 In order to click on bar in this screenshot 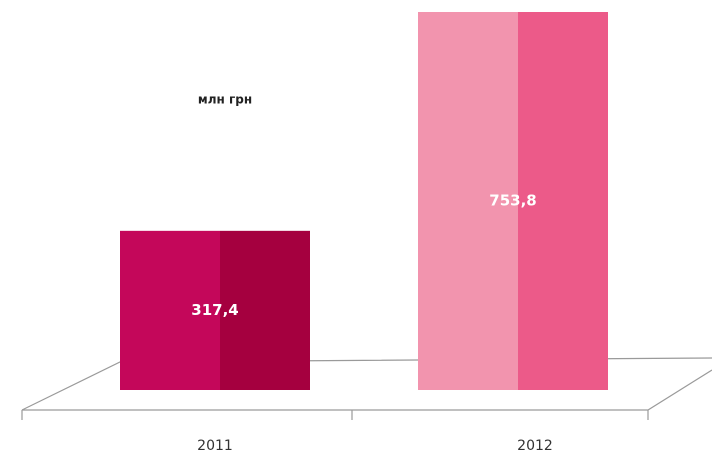, I will do `click(215, 310)`.